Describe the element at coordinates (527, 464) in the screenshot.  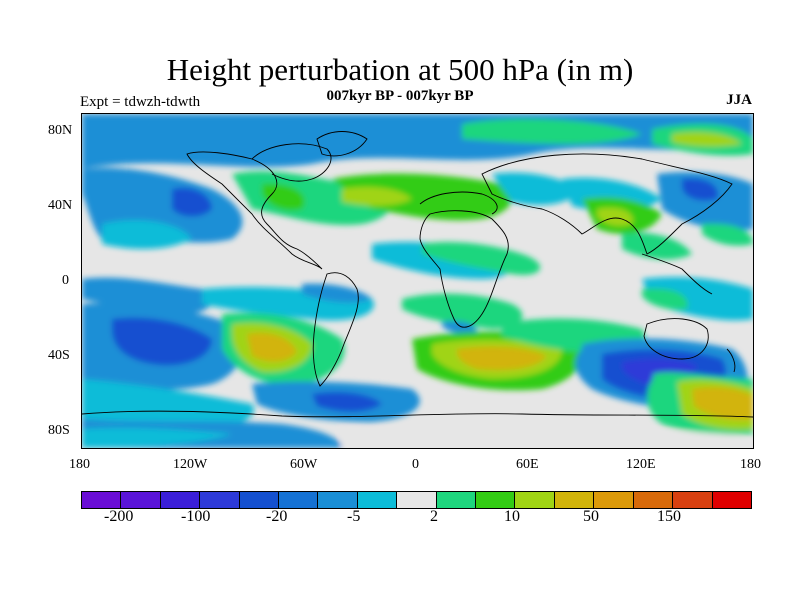
I see `lon-tick-60e: 60E` at that location.